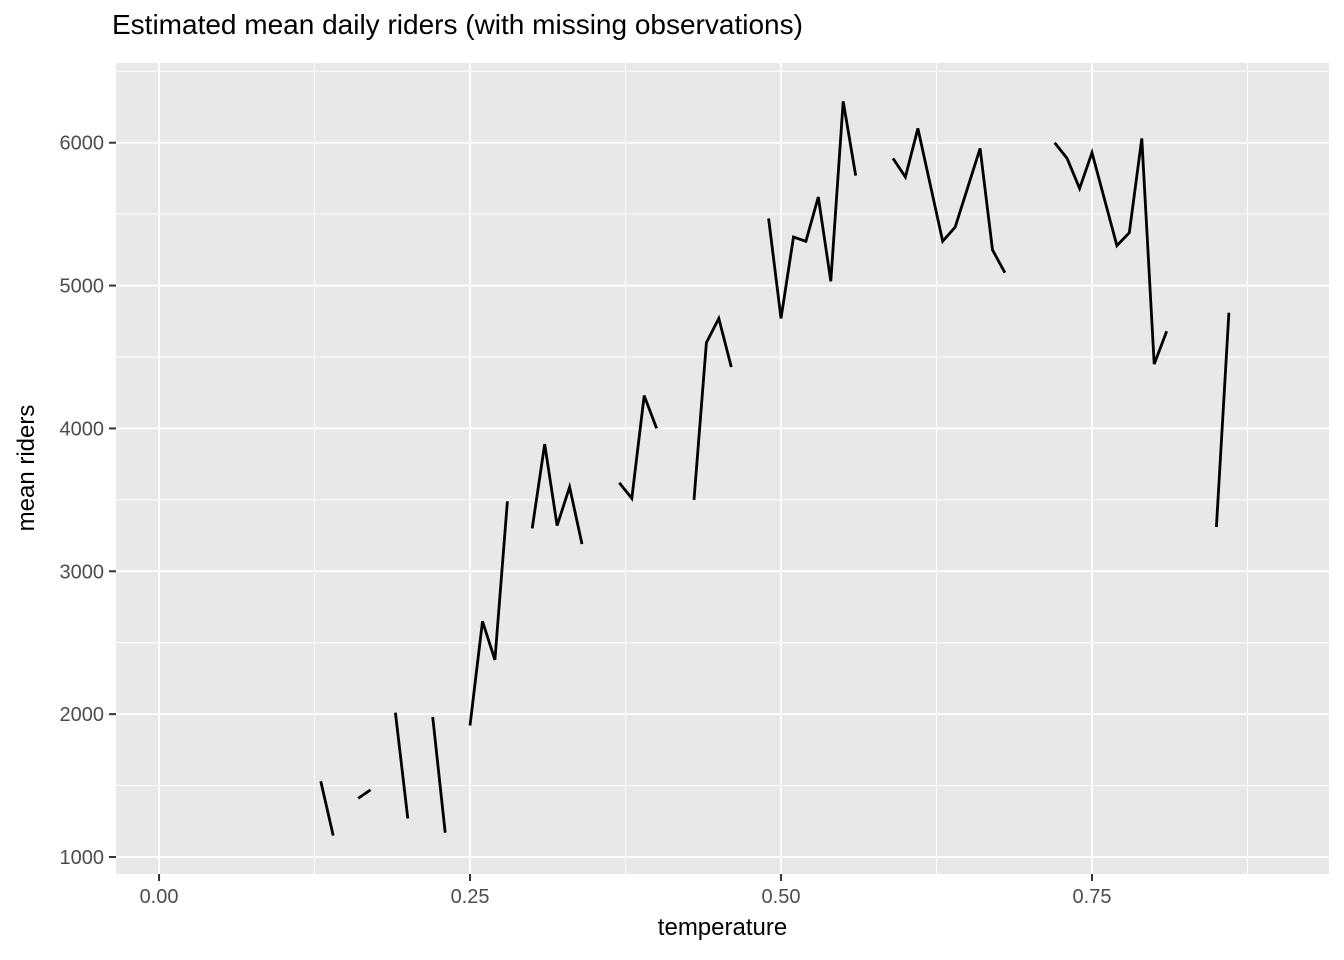  What do you see at coordinates (722, 927) in the screenshot?
I see `x-axis-title: temperature` at bounding box center [722, 927].